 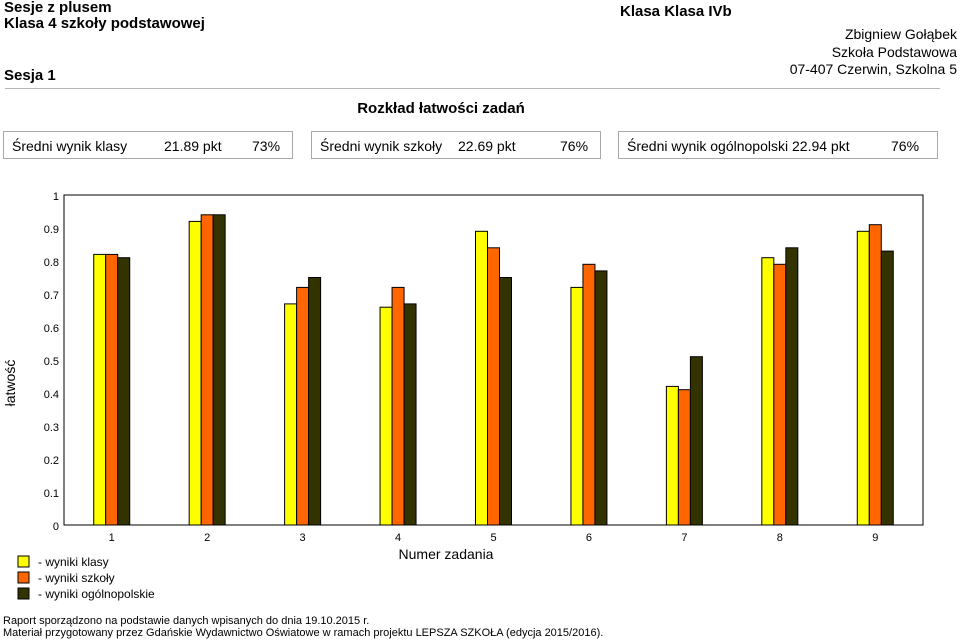 What do you see at coordinates (875, 538) in the screenshot?
I see `x-tick-label: 9` at bounding box center [875, 538].